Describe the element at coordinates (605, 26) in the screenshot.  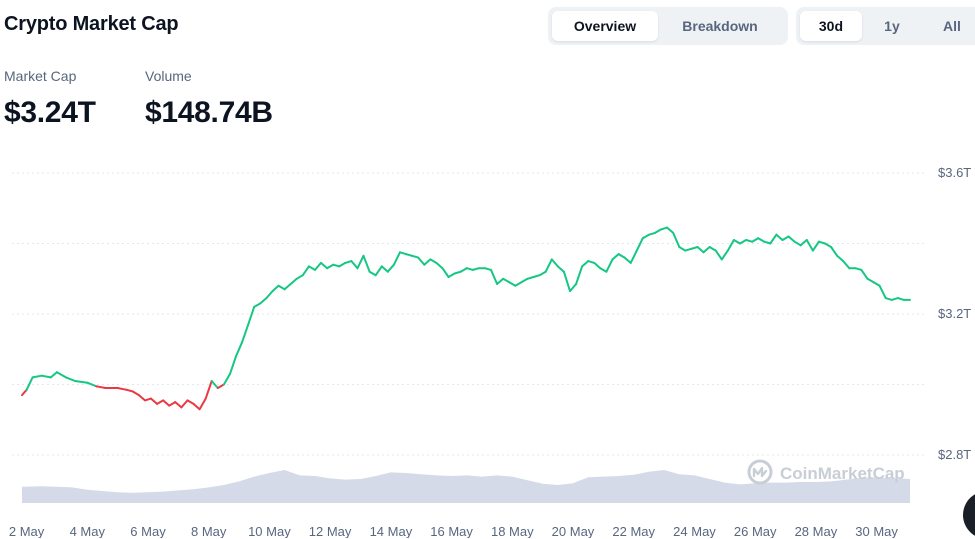
I see `tab-overview: Overview` at that location.